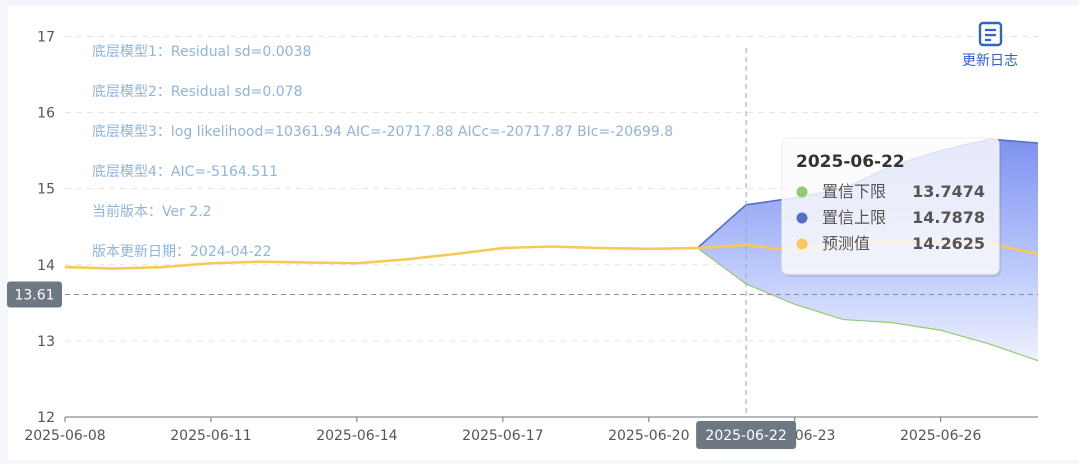 The width and height of the screenshot is (1079, 464). I want to click on x-tick-label: 2025-06-14, so click(356, 436).